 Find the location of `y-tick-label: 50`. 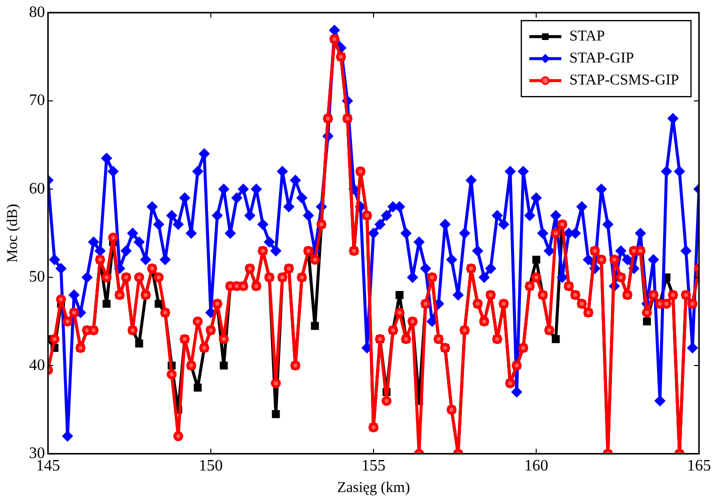

y-tick-label: 50 is located at coordinates (37, 277).